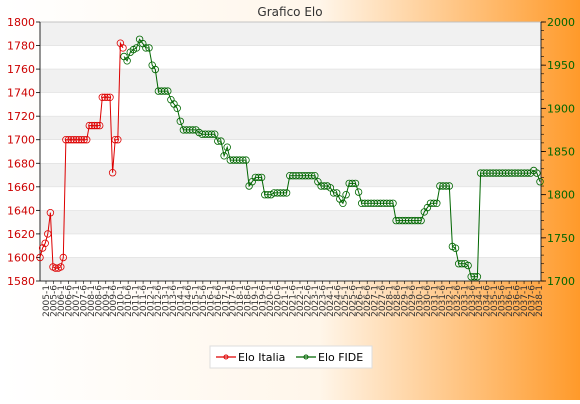 The width and height of the screenshot is (580, 404). What do you see at coordinates (291, 357) in the screenshot?
I see `legend-box` at bounding box center [291, 357].